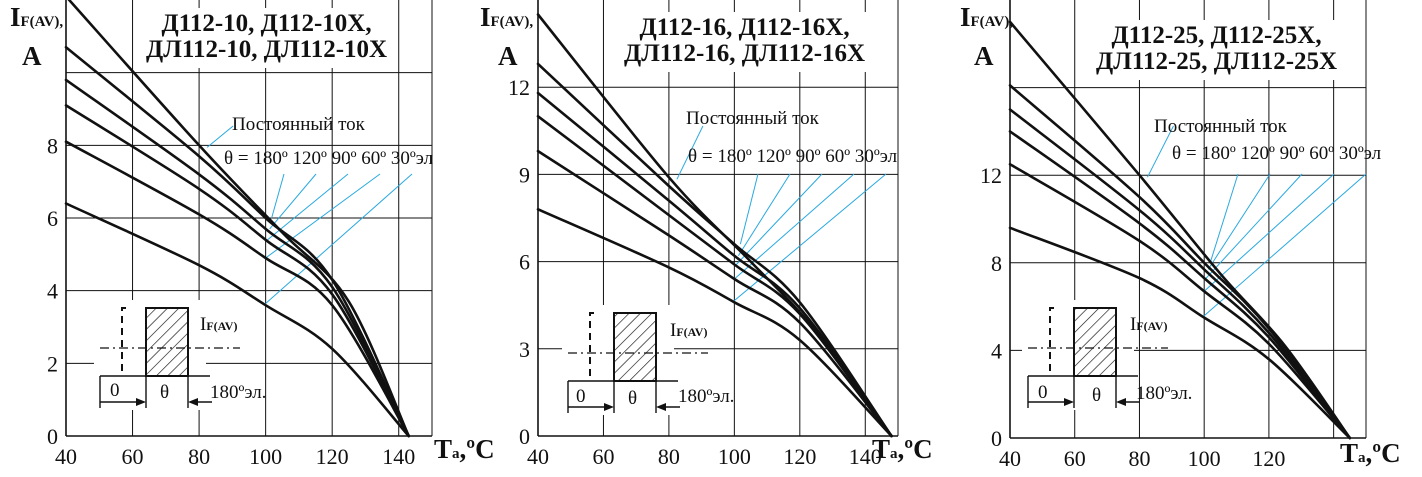 The width and height of the screenshot is (1422, 477). I want to click on chart-title: Д112-16, Д112-16Х, ДЛ112-16, ДЛ112-16Х, so click(745, 42).